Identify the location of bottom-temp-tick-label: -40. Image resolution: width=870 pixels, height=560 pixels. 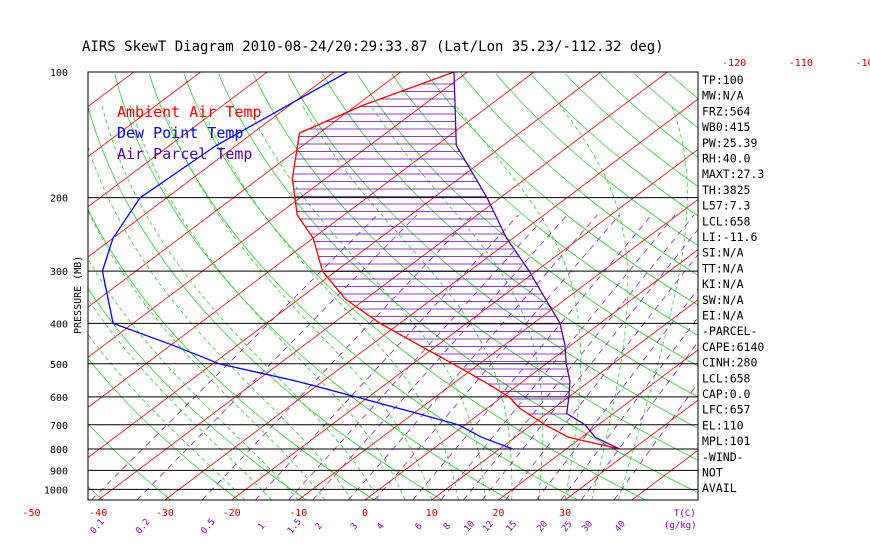
(98, 513).